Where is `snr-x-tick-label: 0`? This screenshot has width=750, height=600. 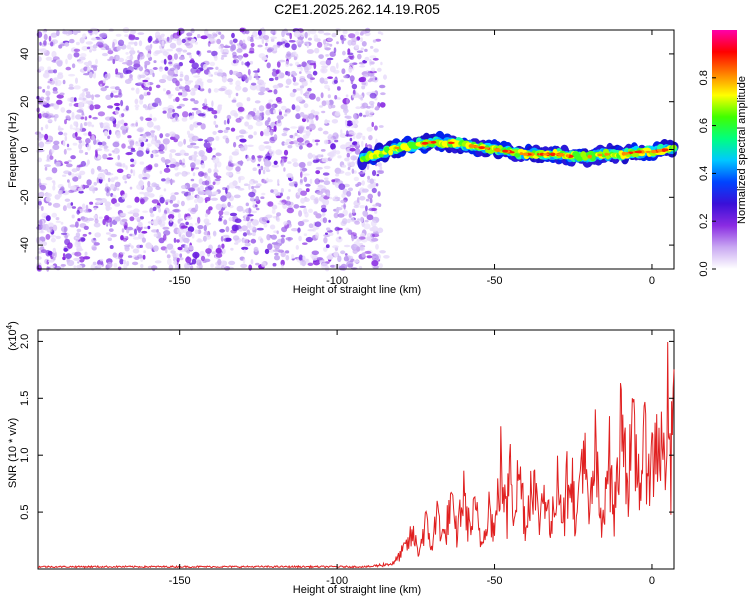
snr-x-tick-label: 0 is located at coordinates (652, 581).